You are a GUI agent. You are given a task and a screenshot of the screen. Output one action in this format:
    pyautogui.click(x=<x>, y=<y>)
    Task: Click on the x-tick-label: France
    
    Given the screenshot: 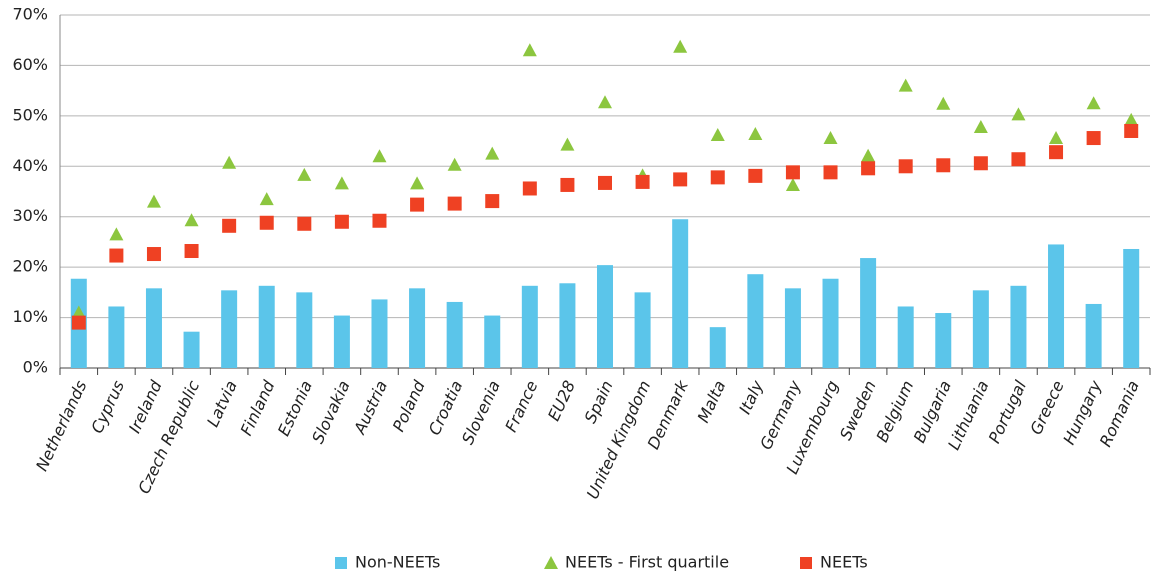 What is the action you would take?
    pyautogui.click(x=521, y=405)
    